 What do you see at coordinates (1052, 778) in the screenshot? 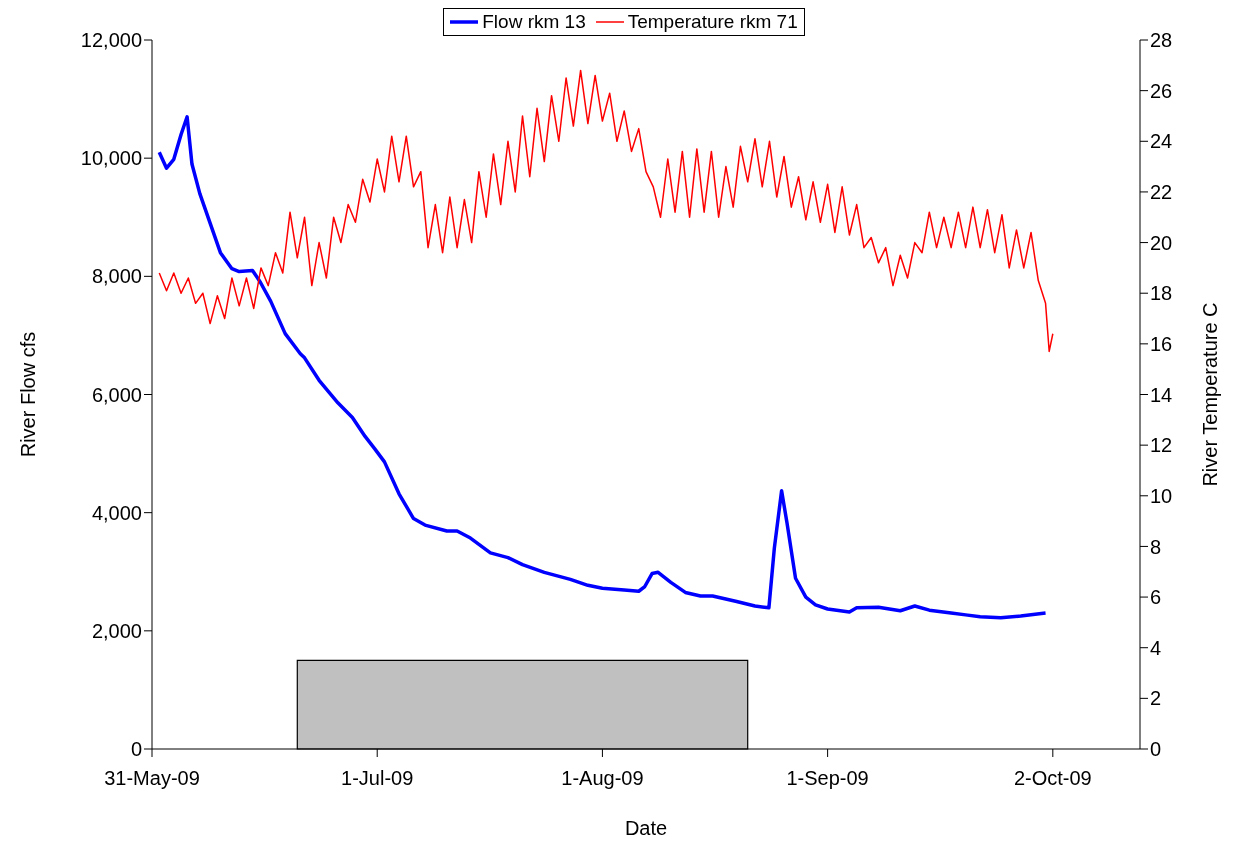
I see `x-tick-label: 2-Oct-09` at bounding box center [1052, 778].